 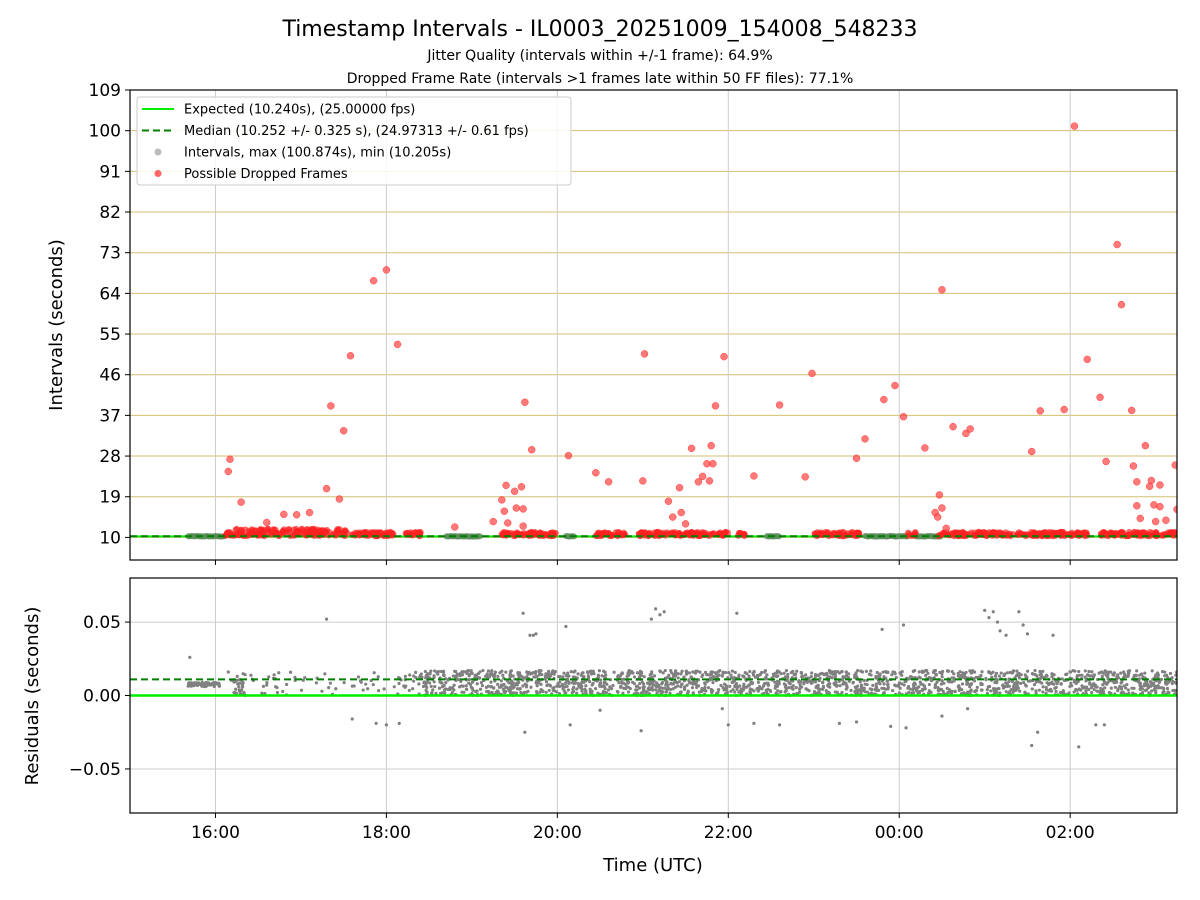 What do you see at coordinates (105, 132) in the screenshot?
I see `intervals-ytick-label: 100` at bounding box center [105, 132].